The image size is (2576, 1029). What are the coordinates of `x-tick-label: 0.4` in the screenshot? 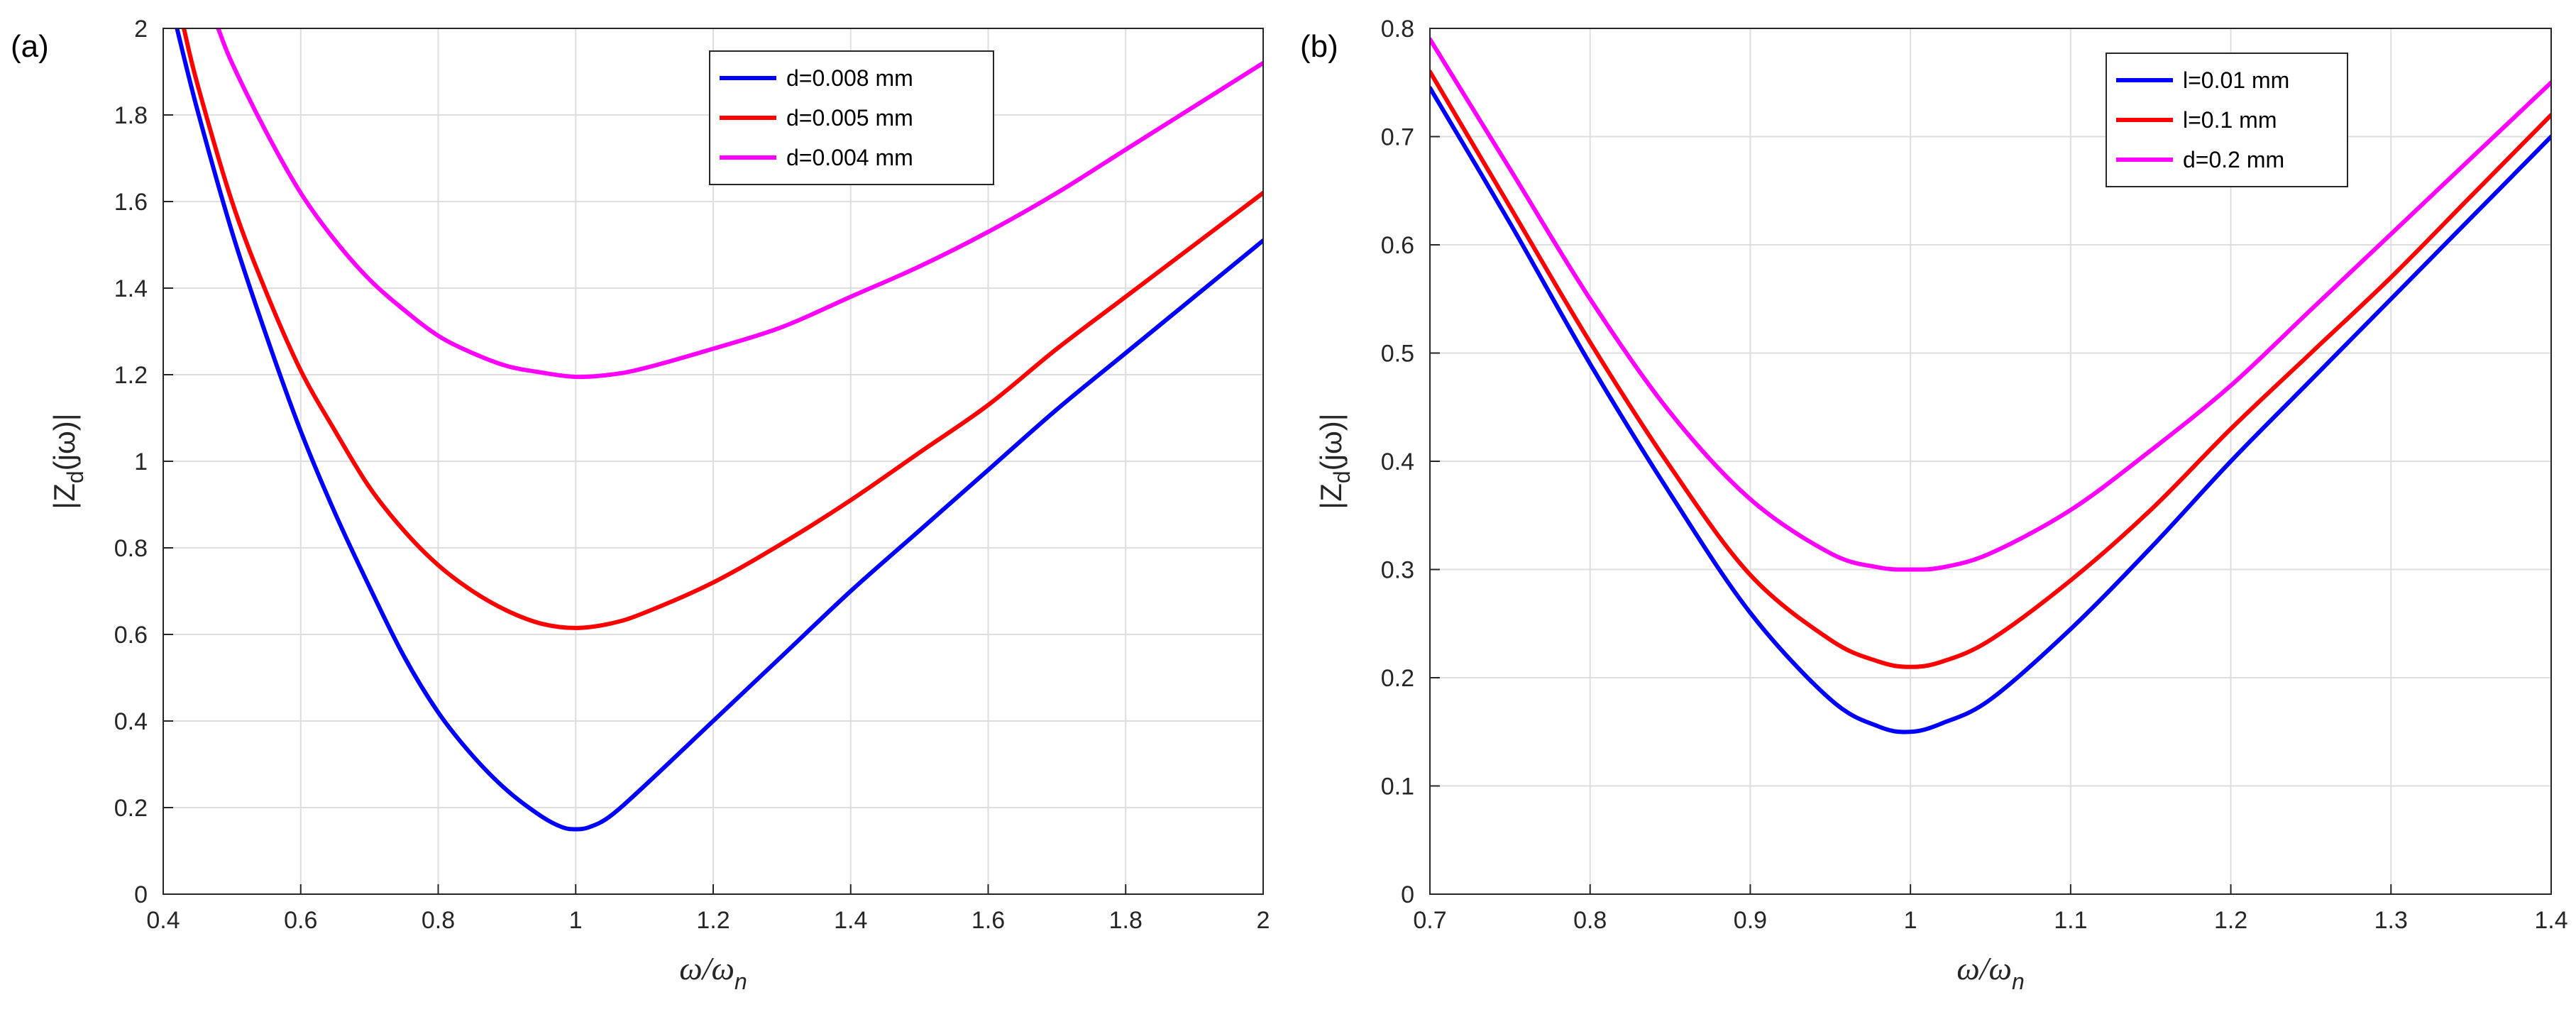 It's located at (163, 920).